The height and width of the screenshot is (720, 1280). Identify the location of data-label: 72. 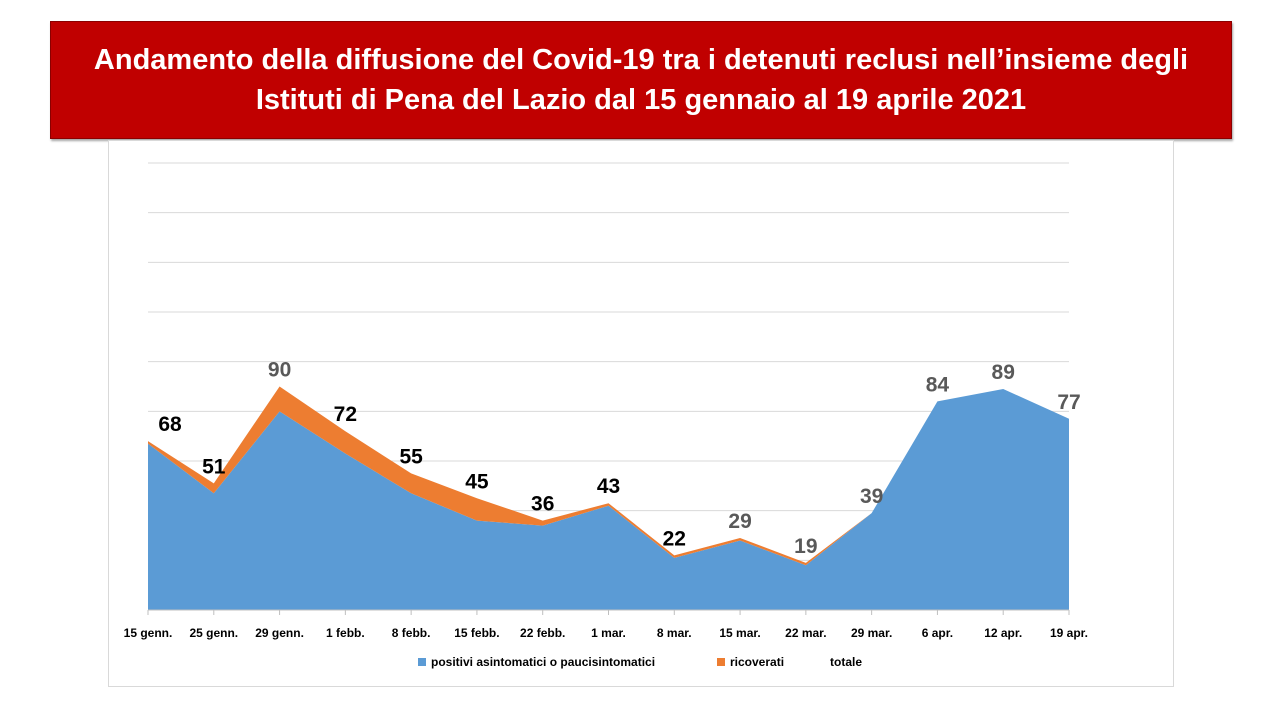
(345, 414).